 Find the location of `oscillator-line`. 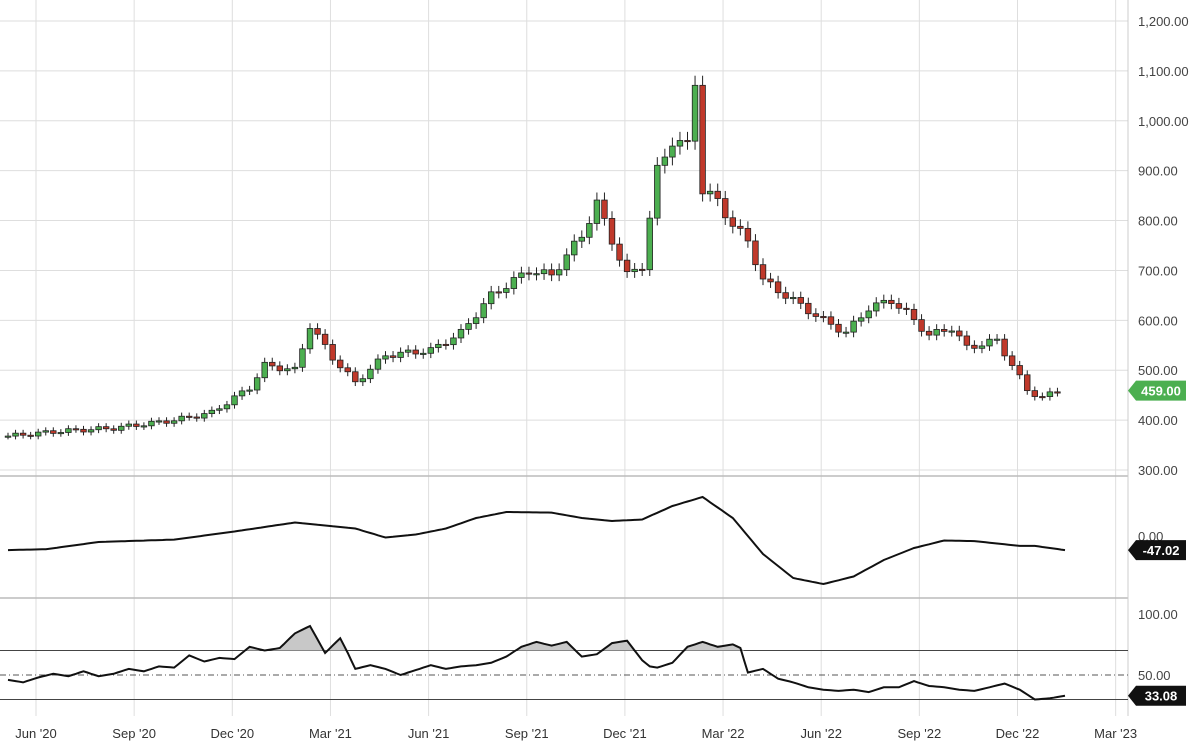

oscillator-line is located at coordinates (536, 540).